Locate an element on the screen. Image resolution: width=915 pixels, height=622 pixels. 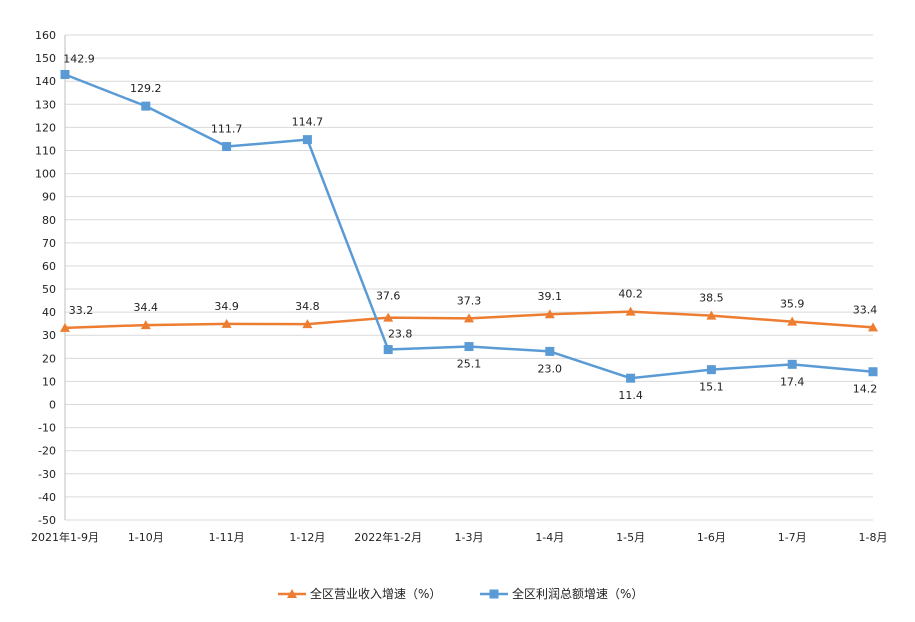
y-tick-label: -20 is located at coordinates (47, 451).